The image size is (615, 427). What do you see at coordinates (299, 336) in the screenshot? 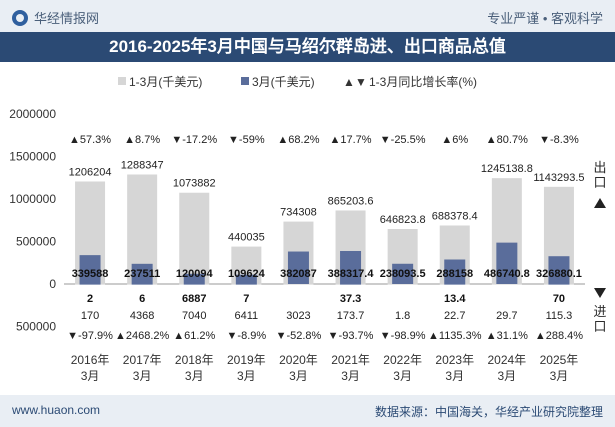
I see `import-growth-label: ▼-52.8%` at bounding box center [299, 336].